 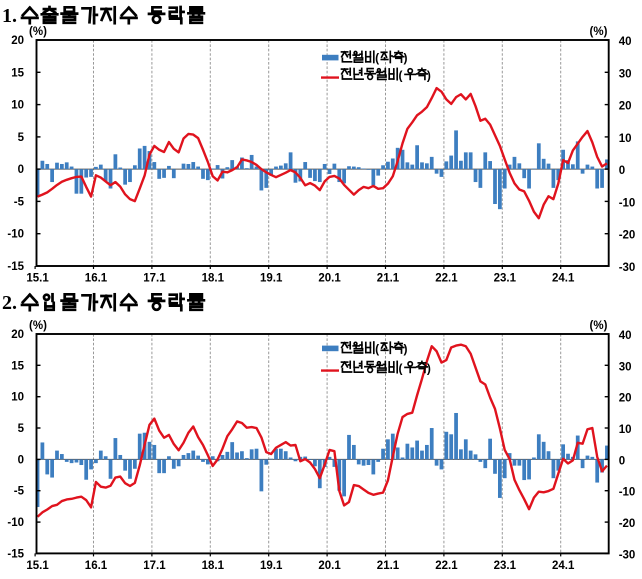 What do you see at coordinates (9, 303) in the screenshot?
I see `svg-text: 2.` at bounding box center [9, 303].